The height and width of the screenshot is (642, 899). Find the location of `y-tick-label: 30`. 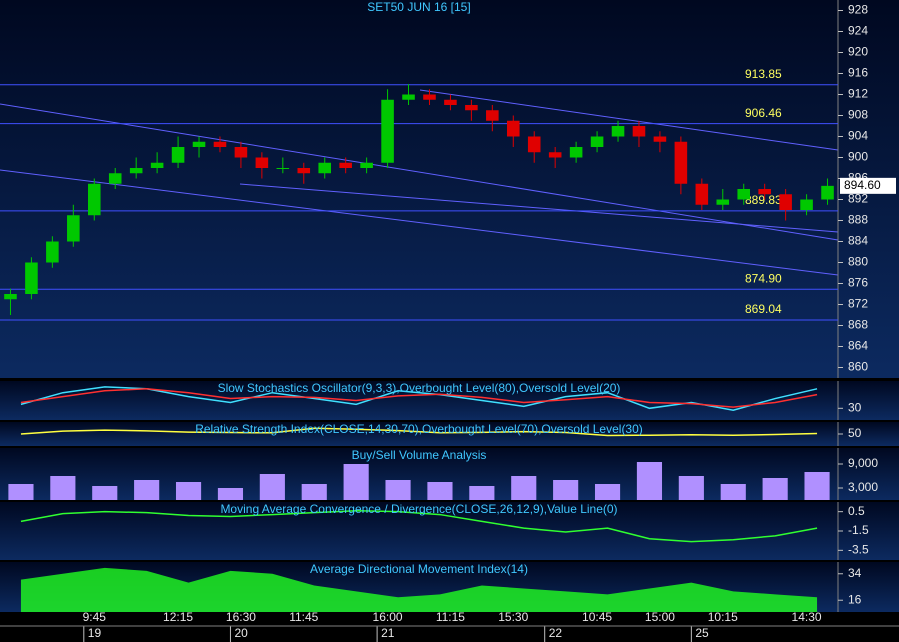

y-tick-label: 30 is located at coordinates (855, 407).